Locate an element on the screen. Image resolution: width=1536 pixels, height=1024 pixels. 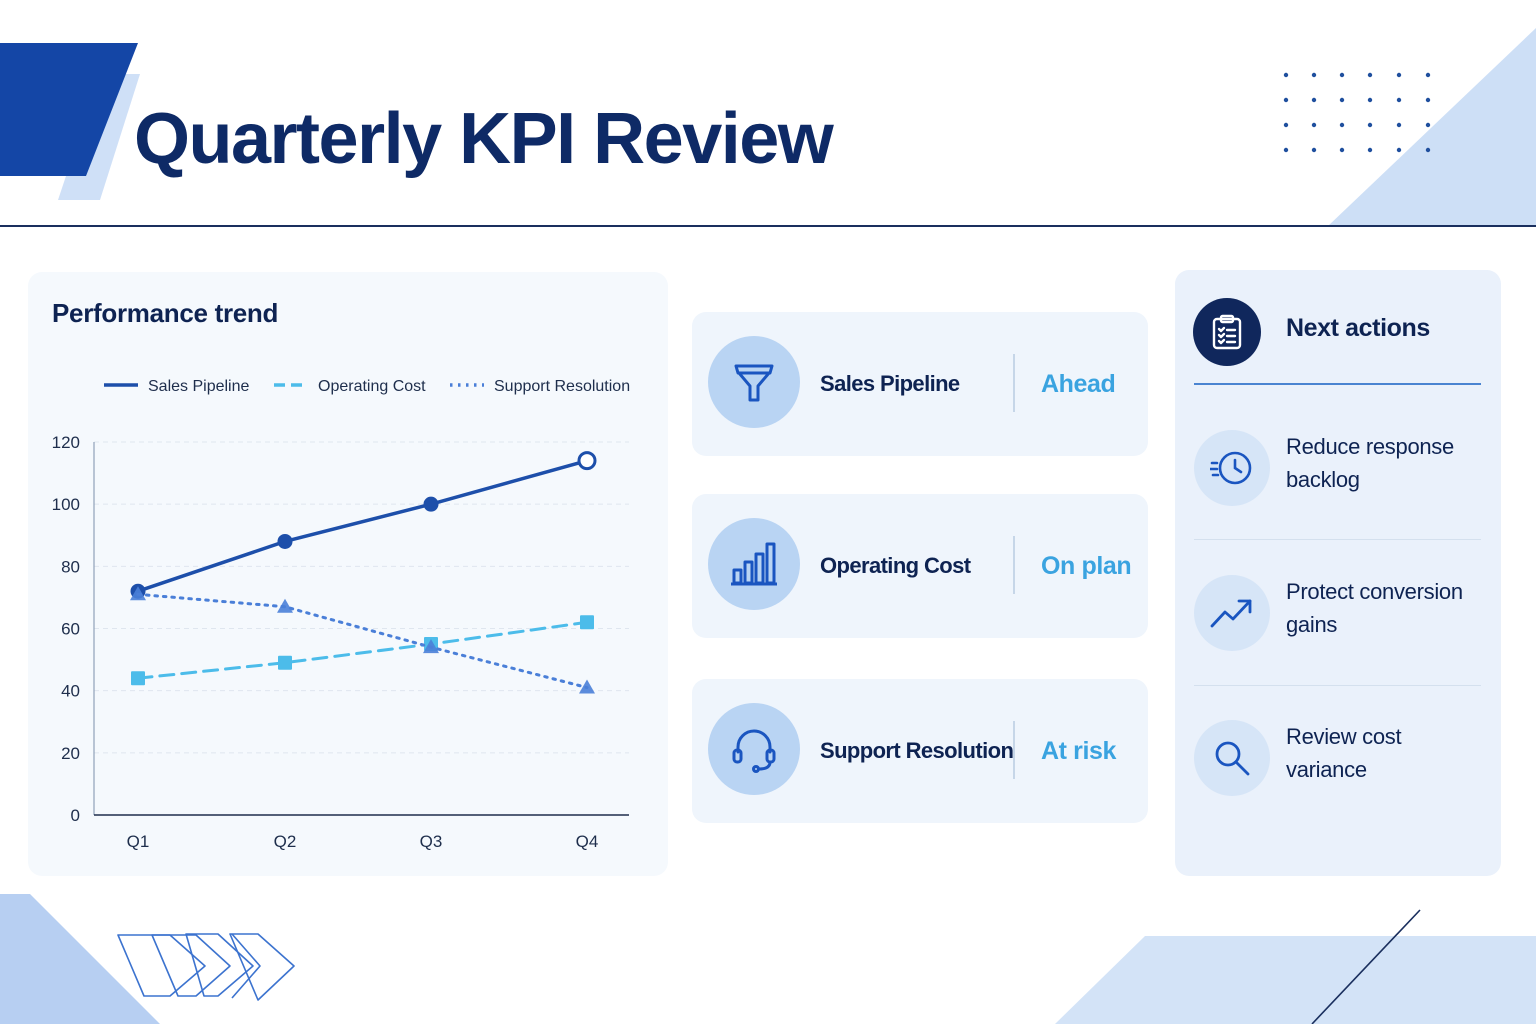
headset-icon is located at coordinates (754, 749).